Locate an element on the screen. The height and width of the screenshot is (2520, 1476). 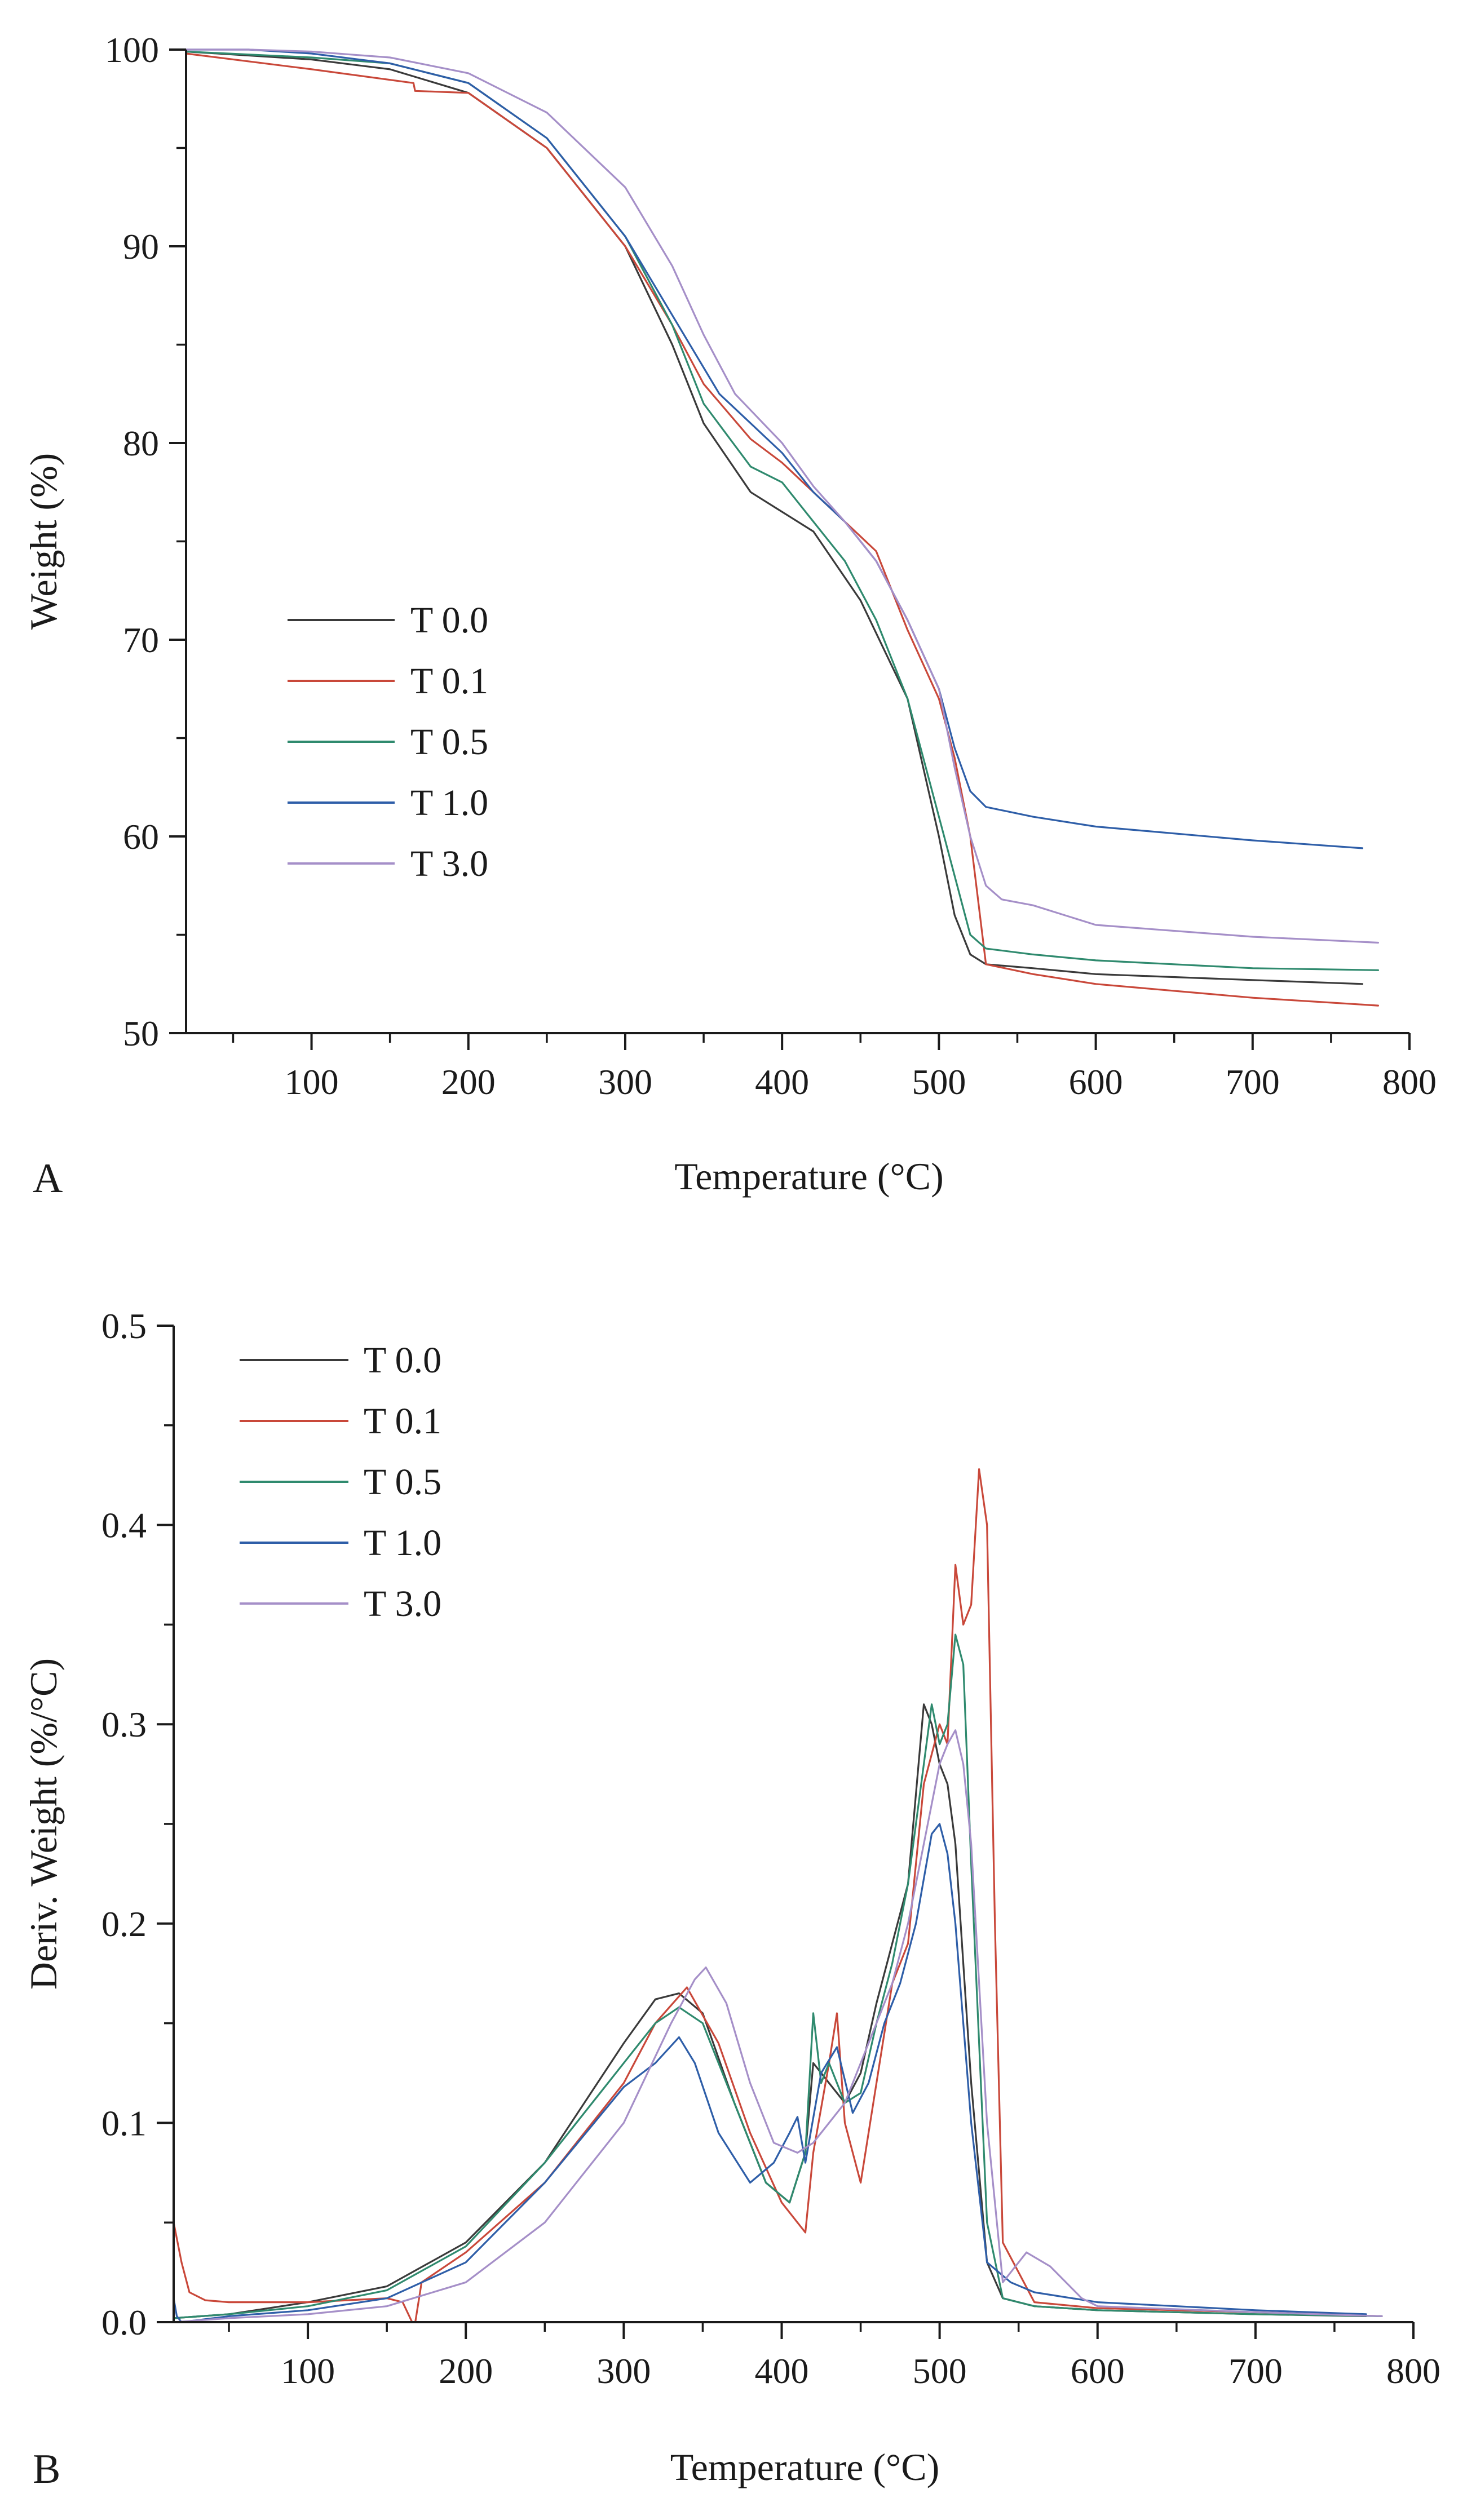
y-tick-label: 80 is located at coordinates (141, 443).